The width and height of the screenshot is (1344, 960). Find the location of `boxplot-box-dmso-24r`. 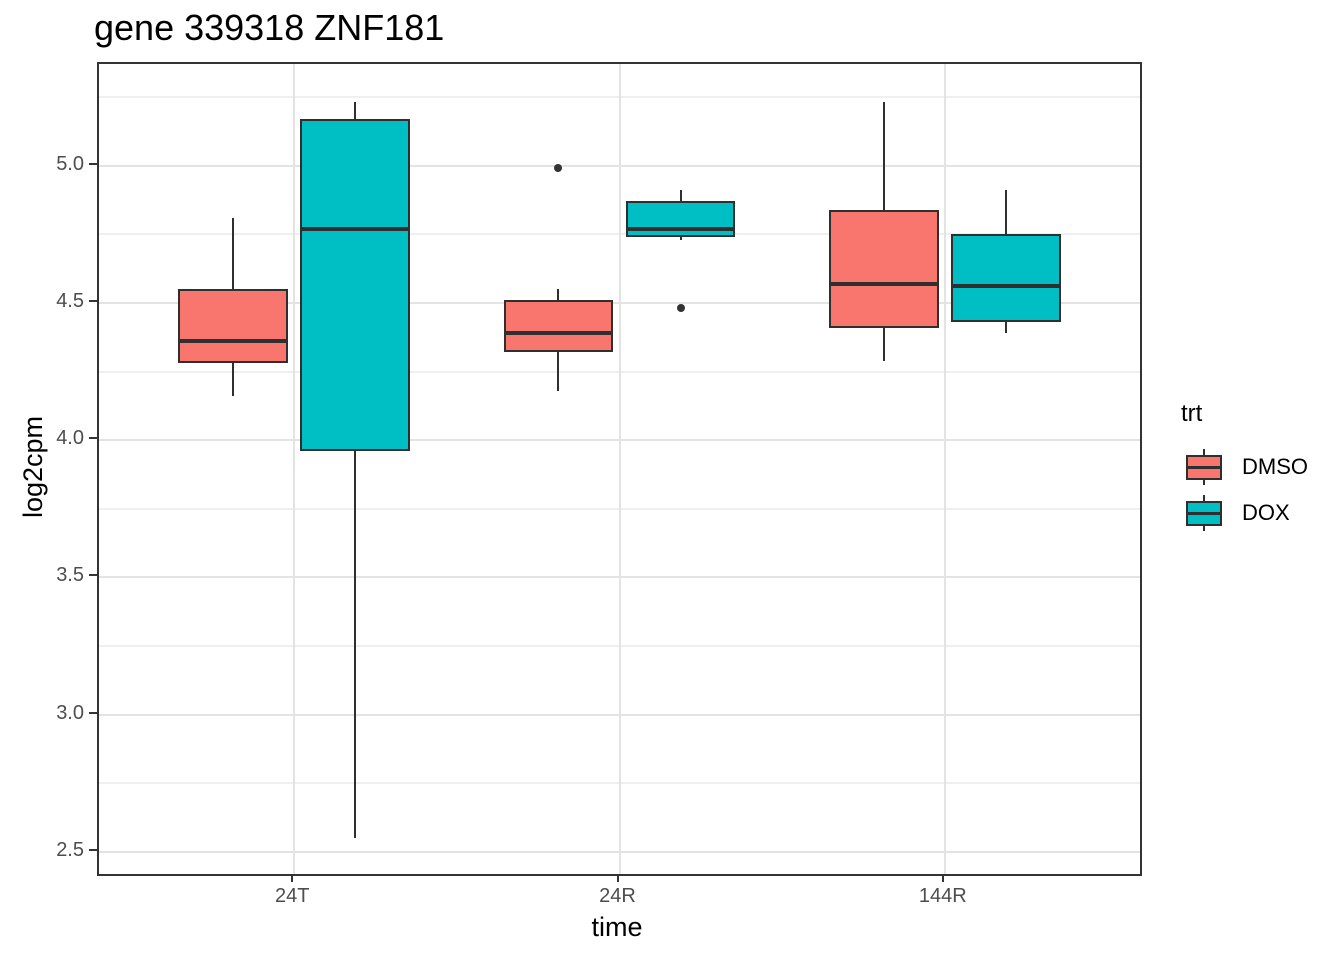

boxplot-box-dmso-24r is located at coordinates (558, 326).